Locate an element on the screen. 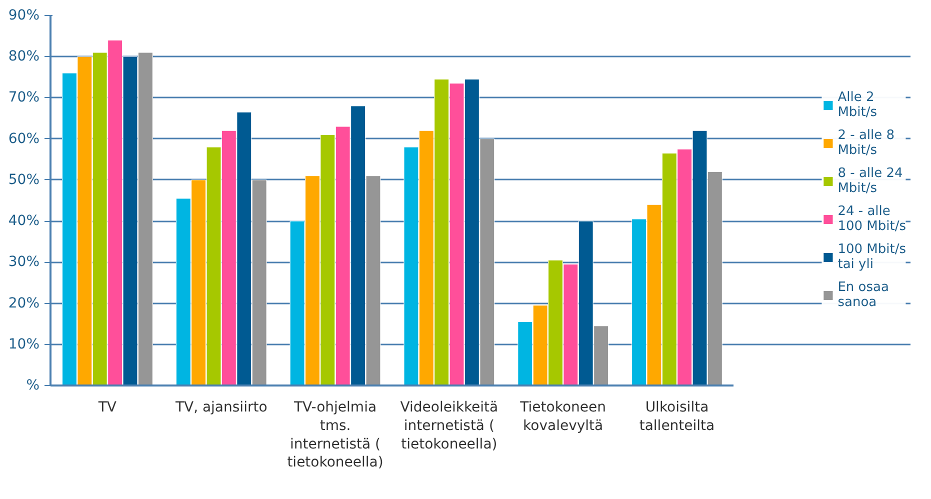  y-tick-label: 80% is located at coordinates (24, 56).